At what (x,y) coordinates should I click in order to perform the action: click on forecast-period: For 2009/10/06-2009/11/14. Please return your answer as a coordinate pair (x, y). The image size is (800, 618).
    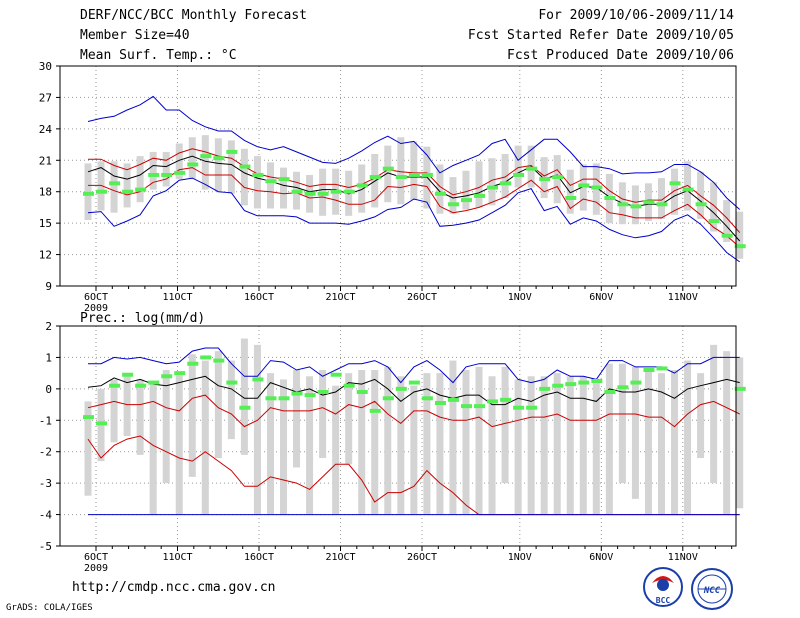
    Looking at the image, I should click on (636, 15).